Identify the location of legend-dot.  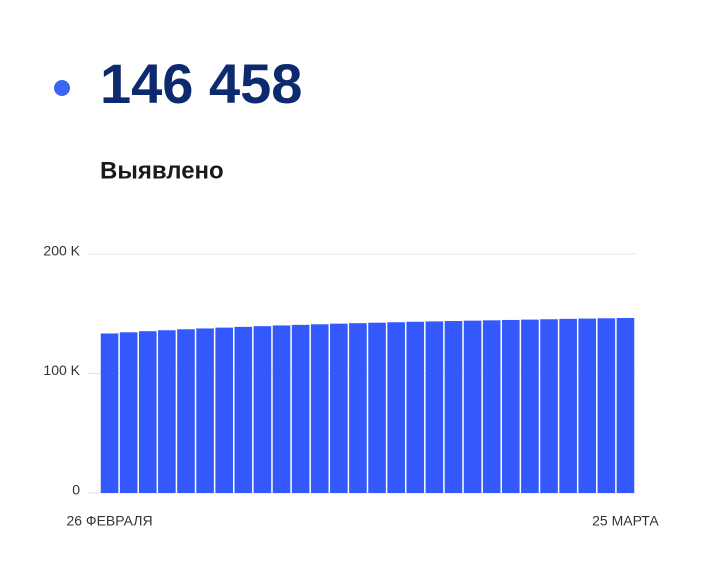
(62, 88).